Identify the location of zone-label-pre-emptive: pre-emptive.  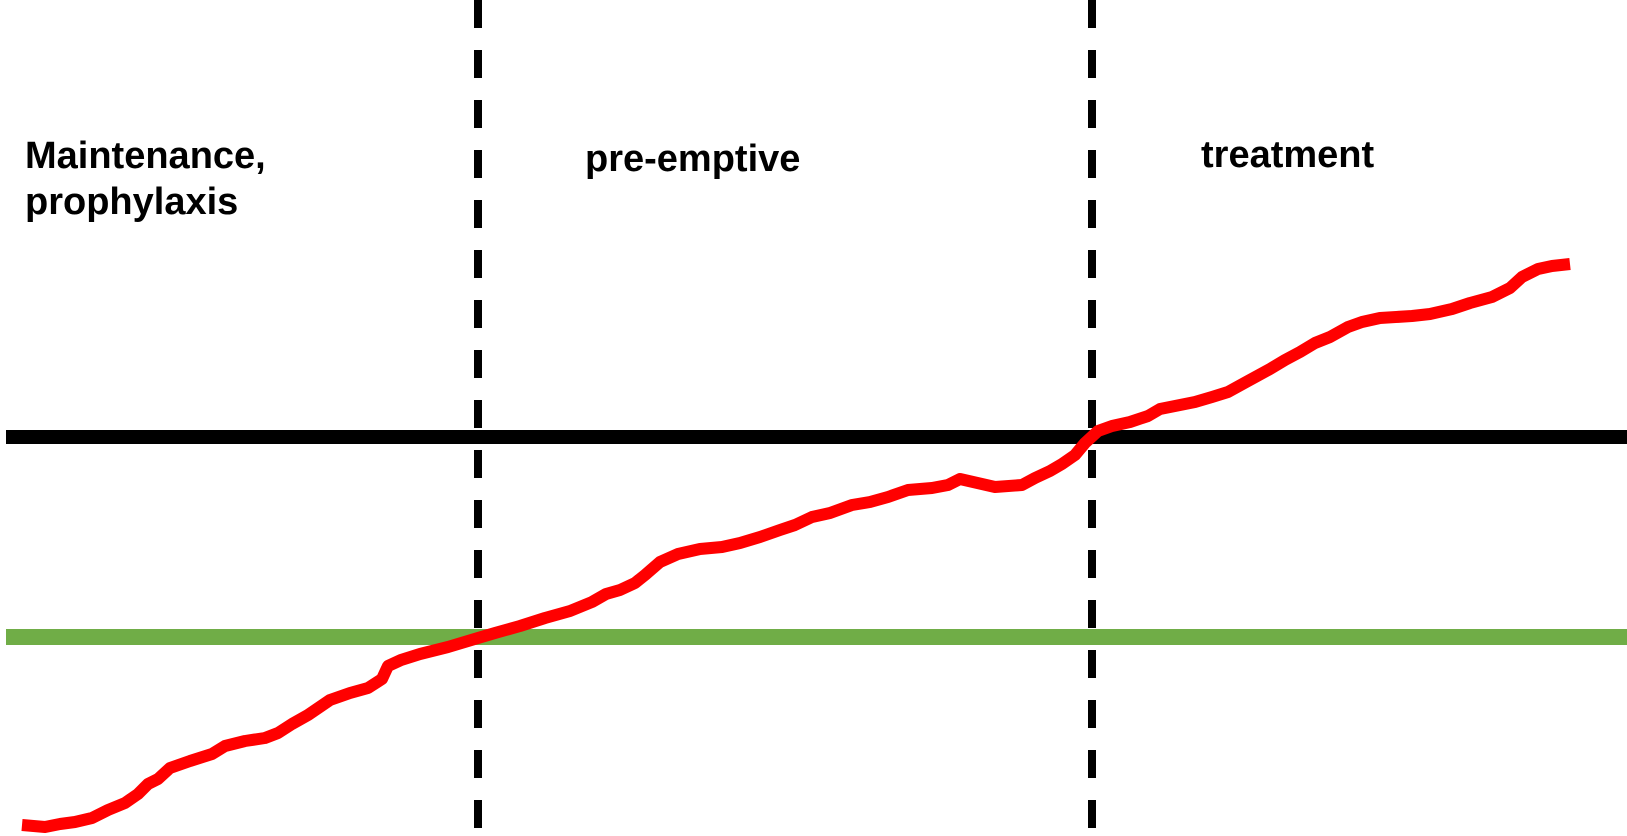
(693, 159).